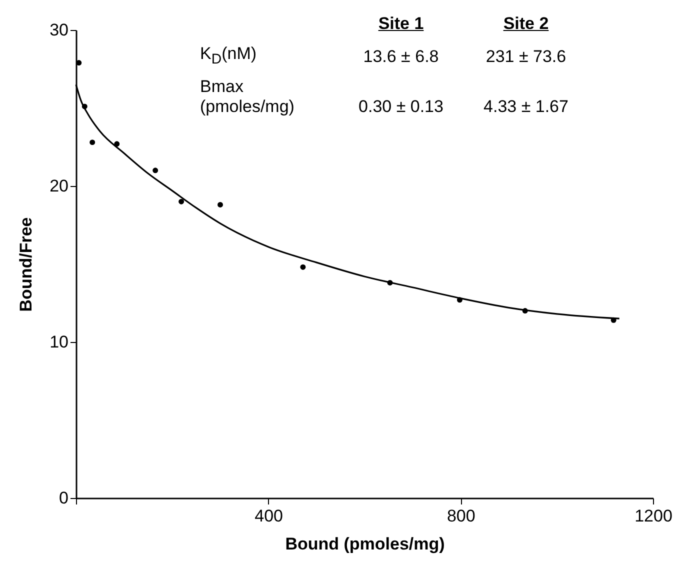  I want to click on annotation: Bmax (pmoles/mg), so click(248, 97).